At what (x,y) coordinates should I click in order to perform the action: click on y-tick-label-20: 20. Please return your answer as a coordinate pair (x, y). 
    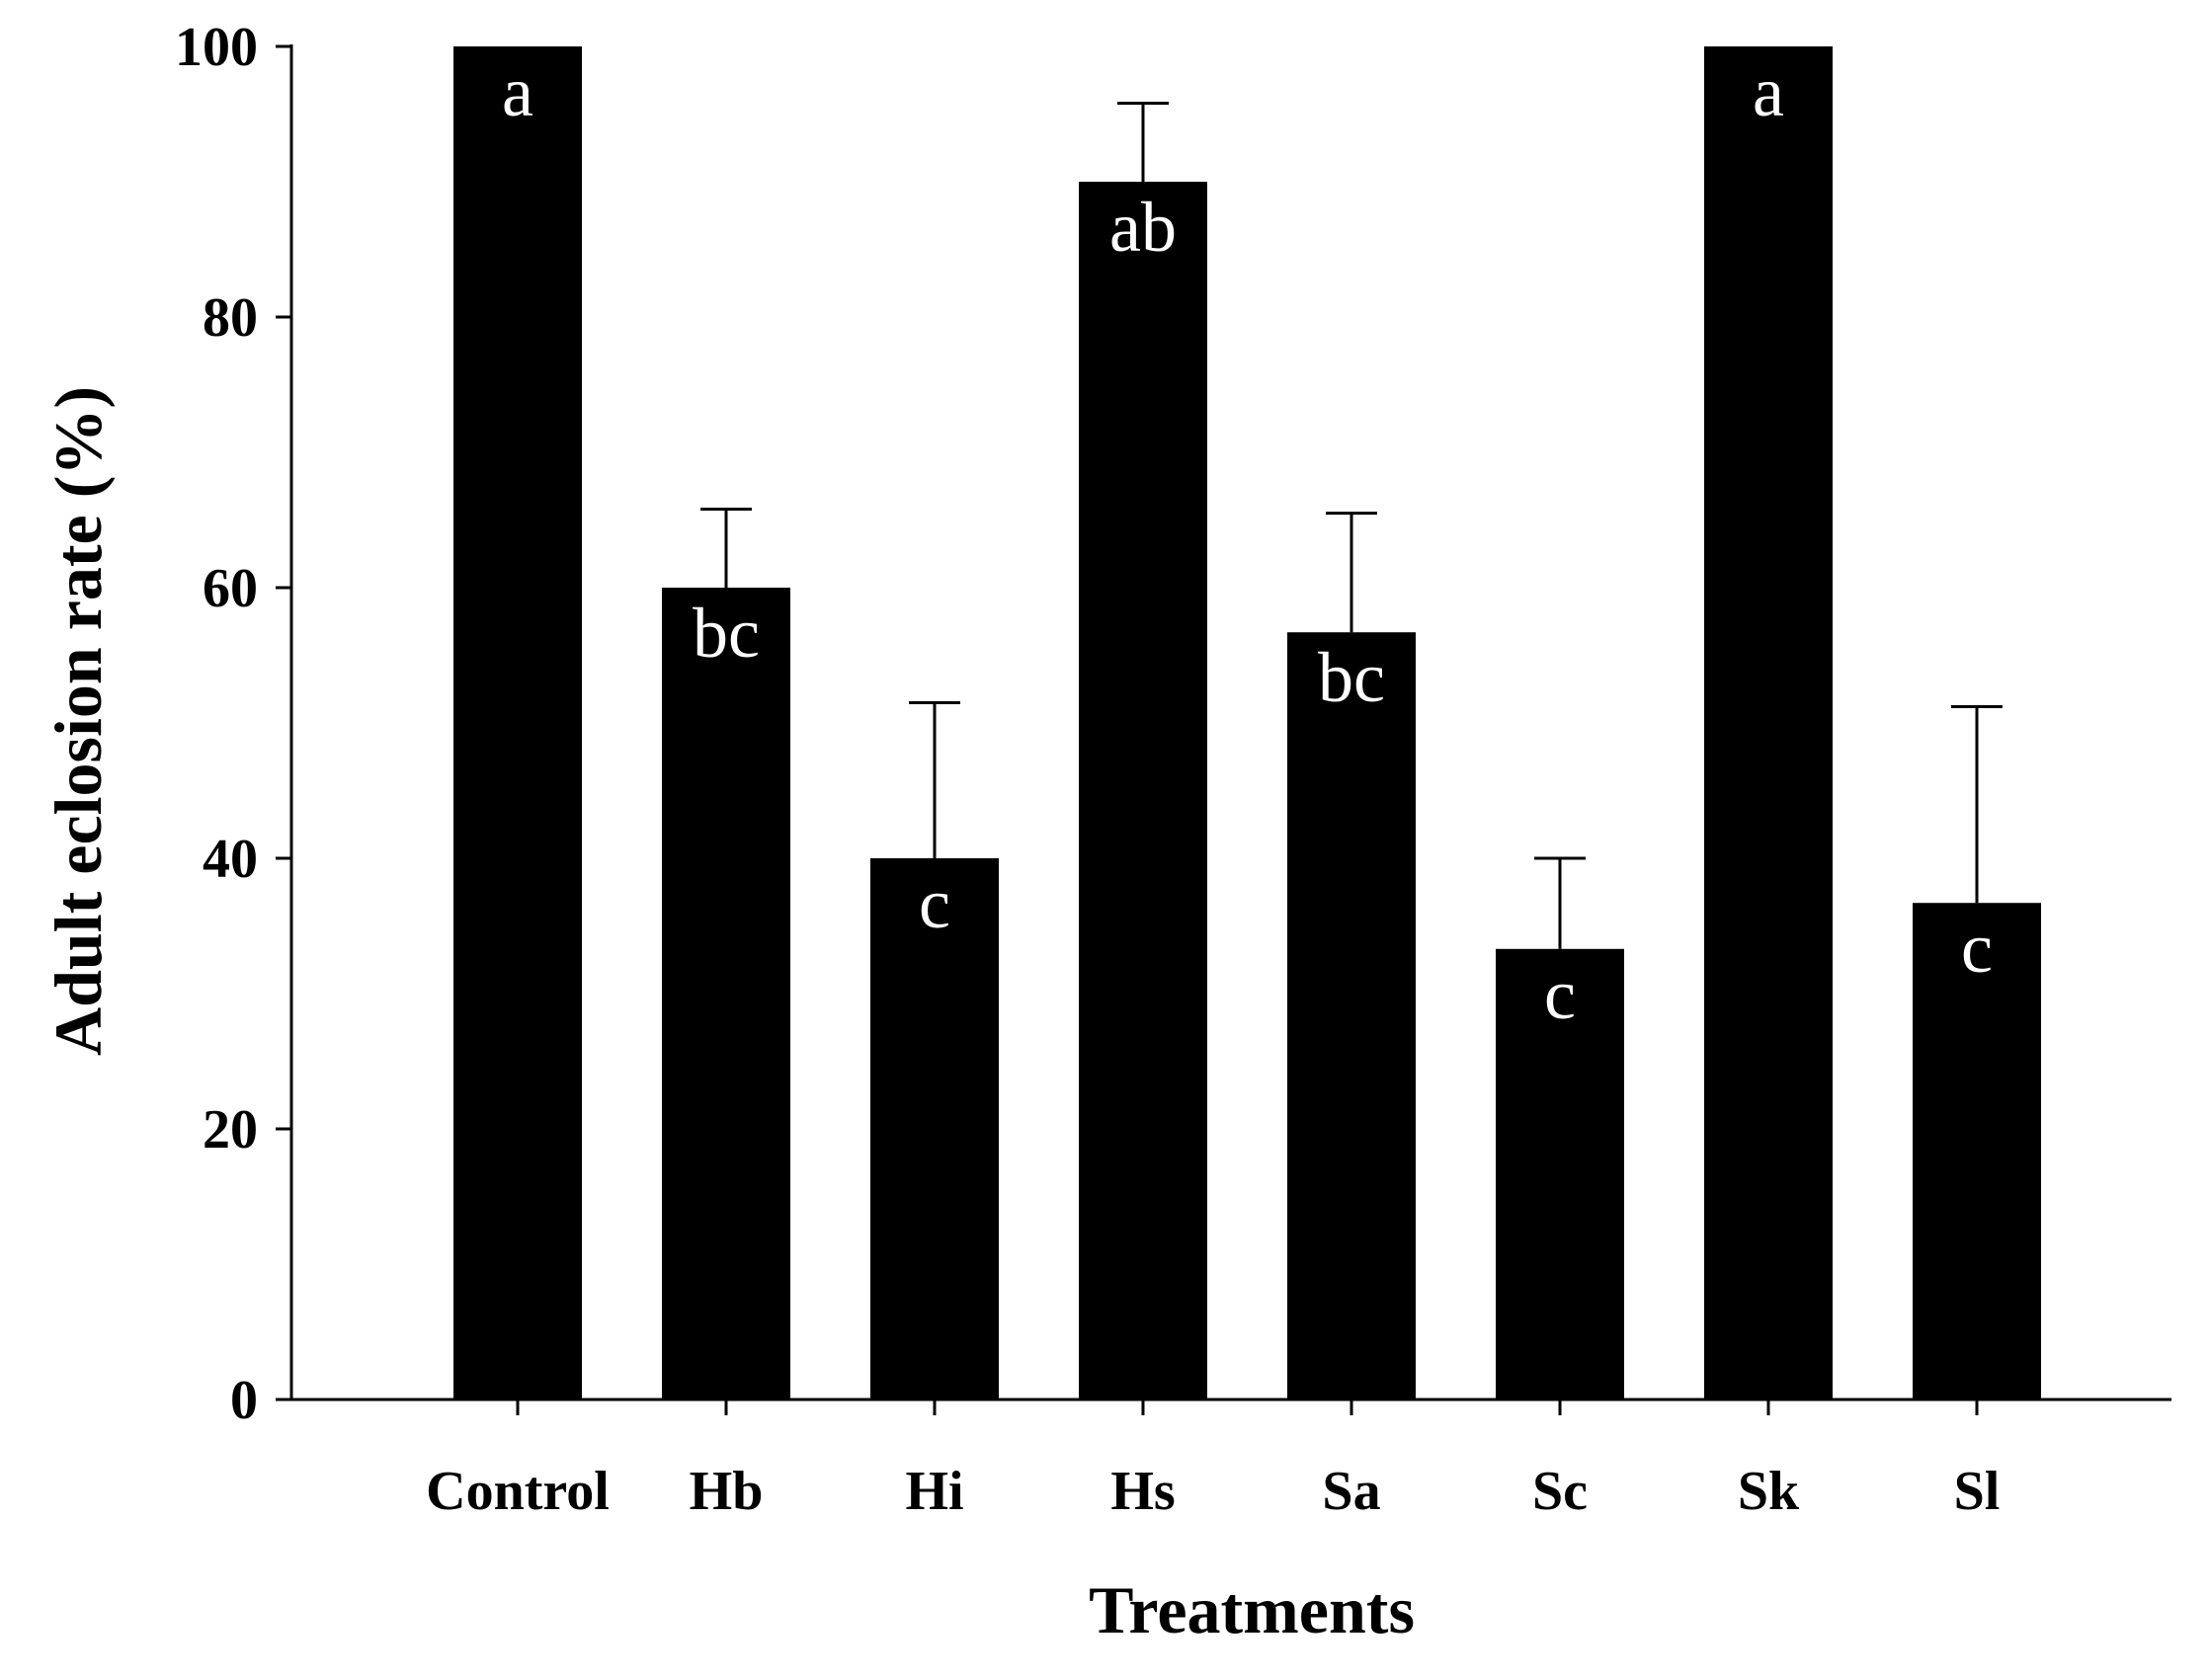
    Looking at the image, I should click on (230, 1129).